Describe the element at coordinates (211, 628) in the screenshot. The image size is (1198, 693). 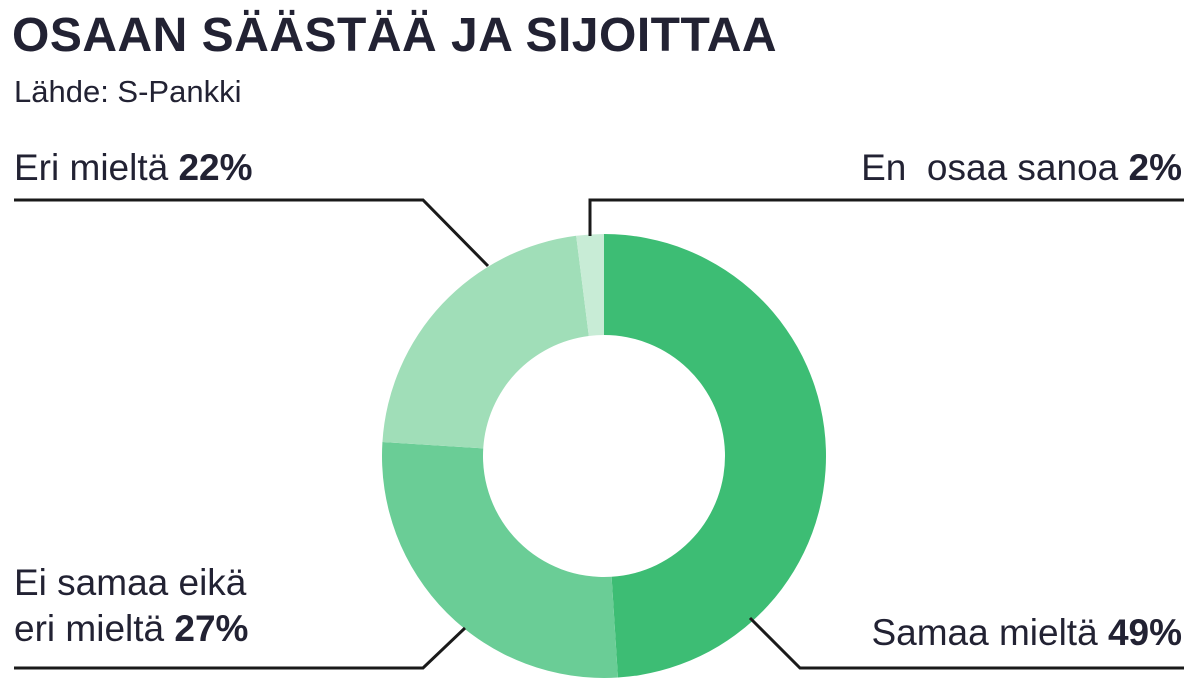
I see `slice-value: 27%` at that location.